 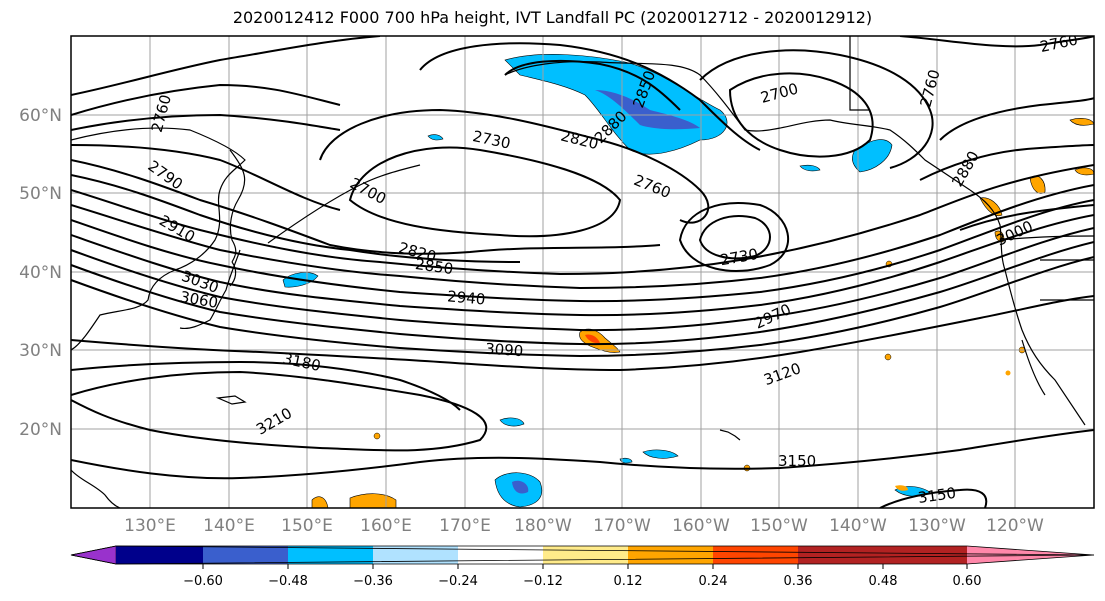 I want to click on positive-anomaly-ne, so click(x=1081, y=122).